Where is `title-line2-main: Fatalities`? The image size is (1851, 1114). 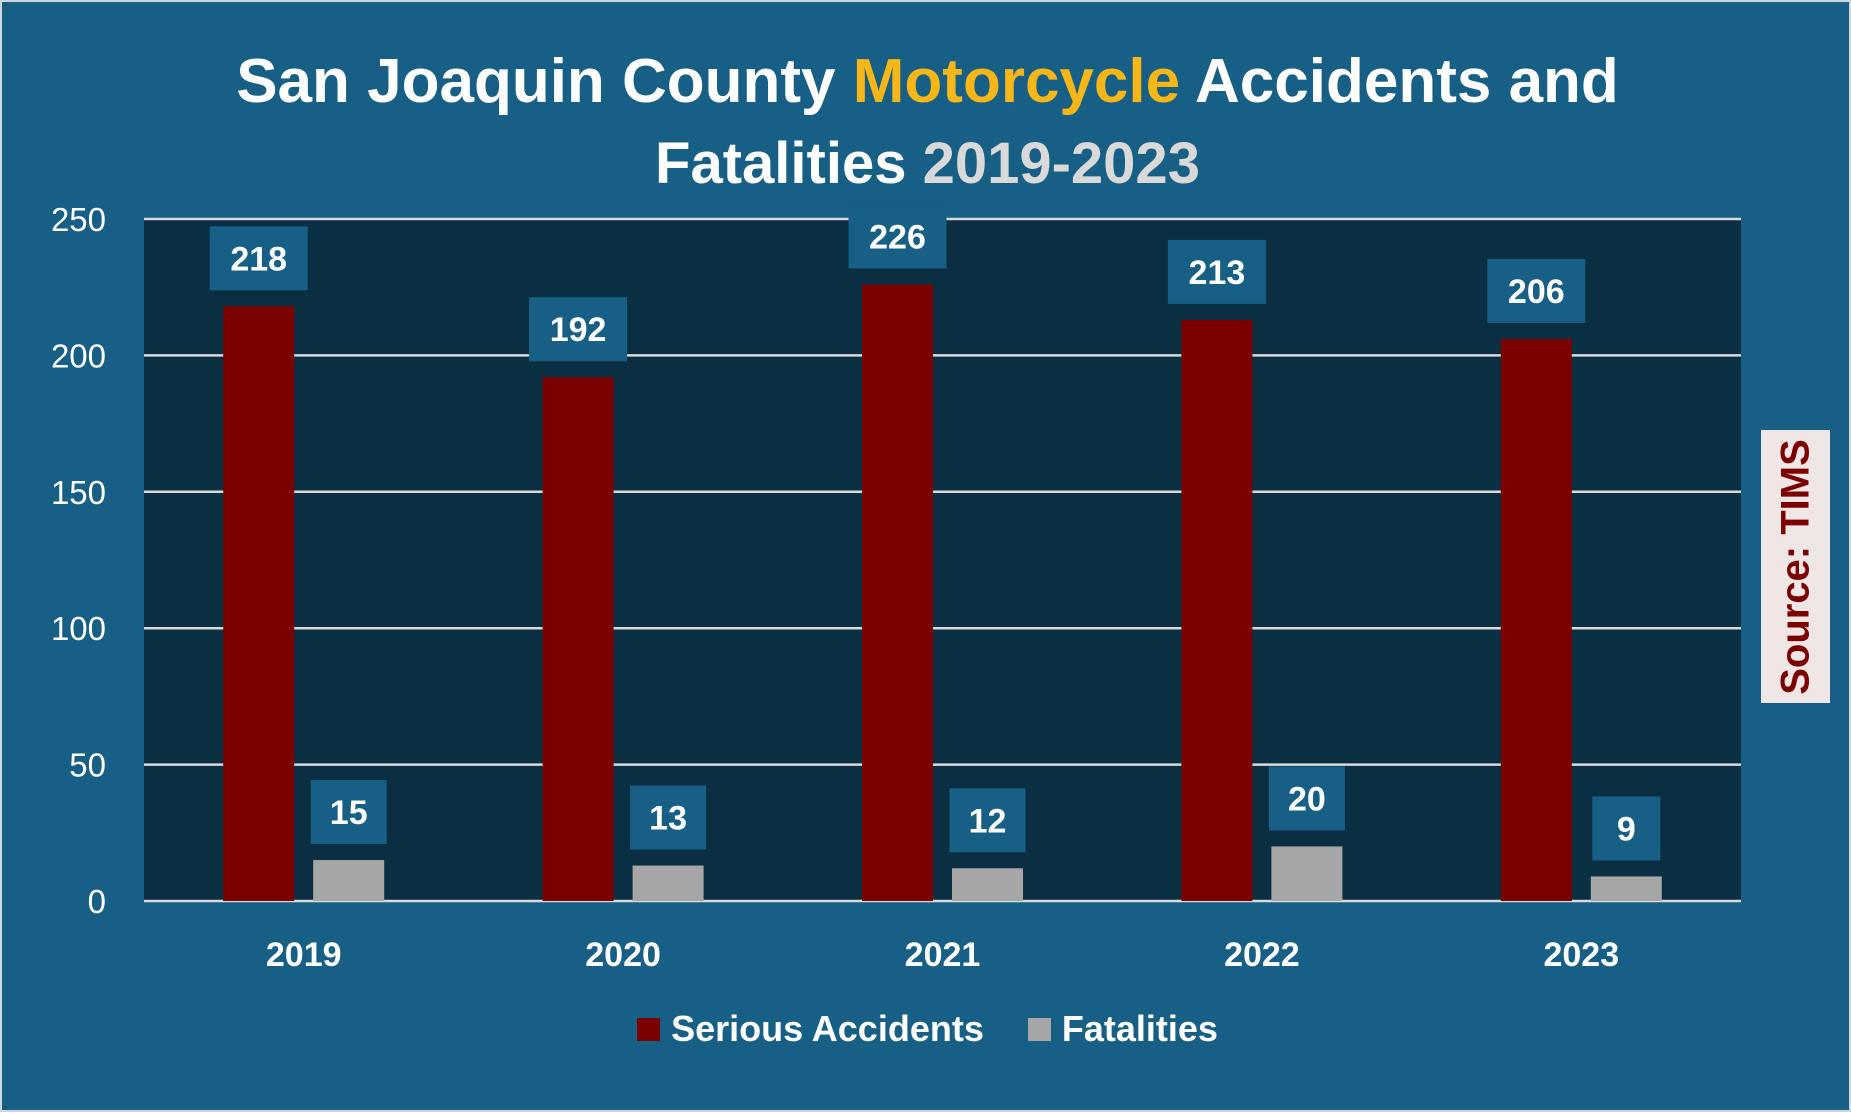 title-line2-main: Fatalities is located at coordinates (789, 163).